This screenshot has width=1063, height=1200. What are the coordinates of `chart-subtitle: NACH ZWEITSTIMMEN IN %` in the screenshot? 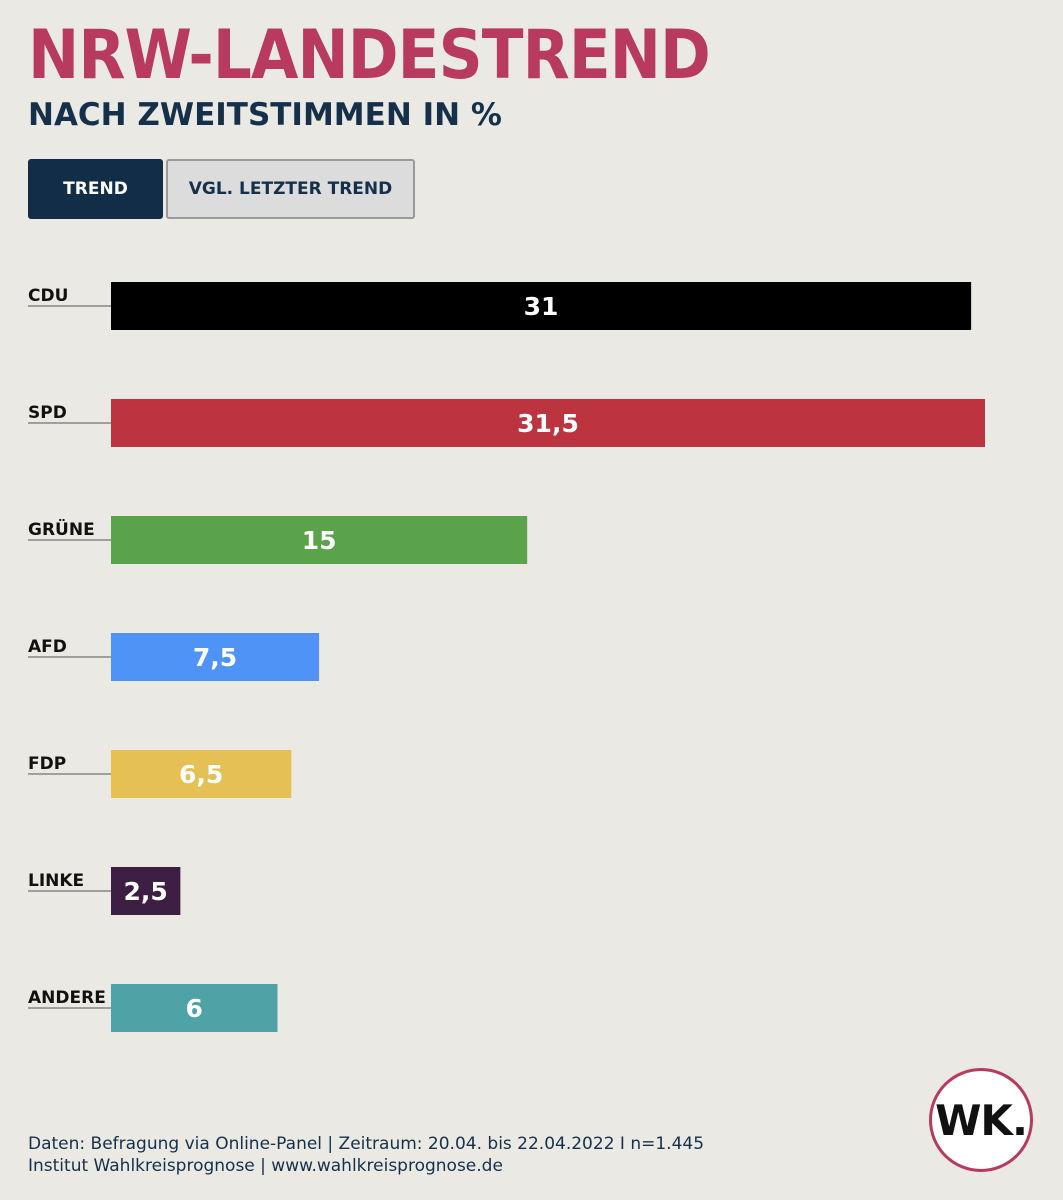 It's located at (265, 115).